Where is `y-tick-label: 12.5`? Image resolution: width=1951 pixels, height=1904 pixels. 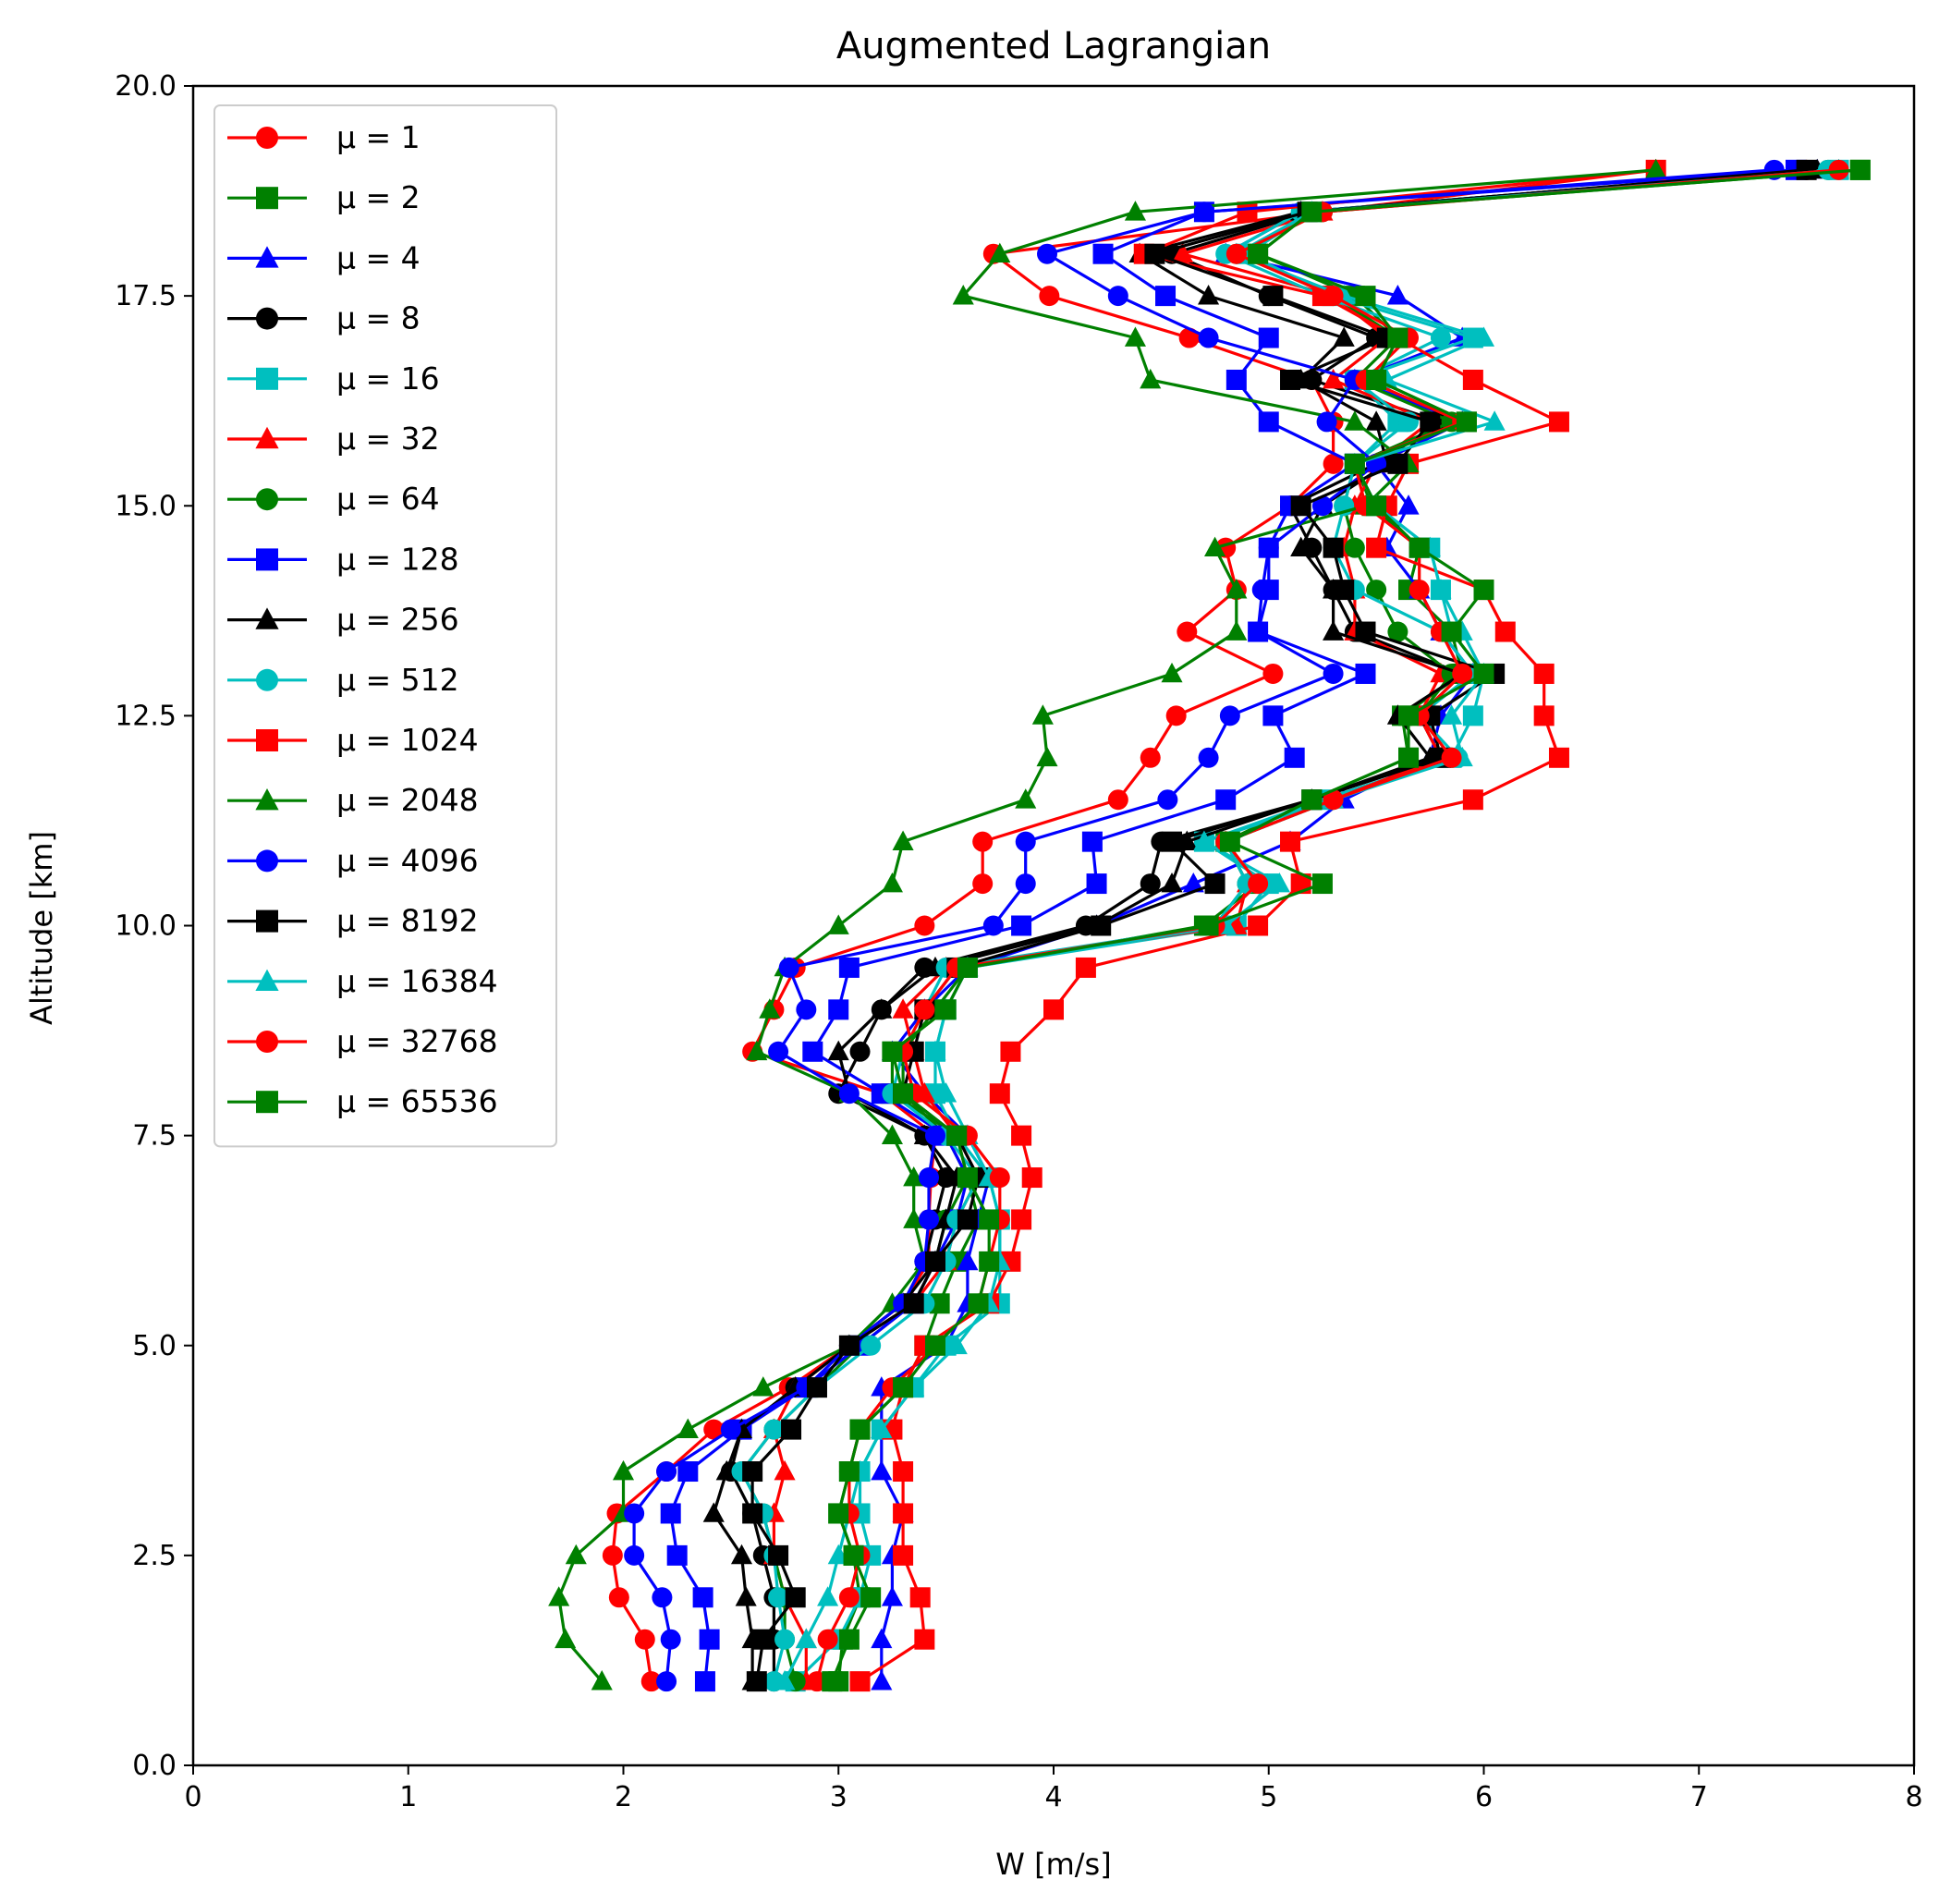 y-tick-label: 12.5 is located at coordinates (146, 716).